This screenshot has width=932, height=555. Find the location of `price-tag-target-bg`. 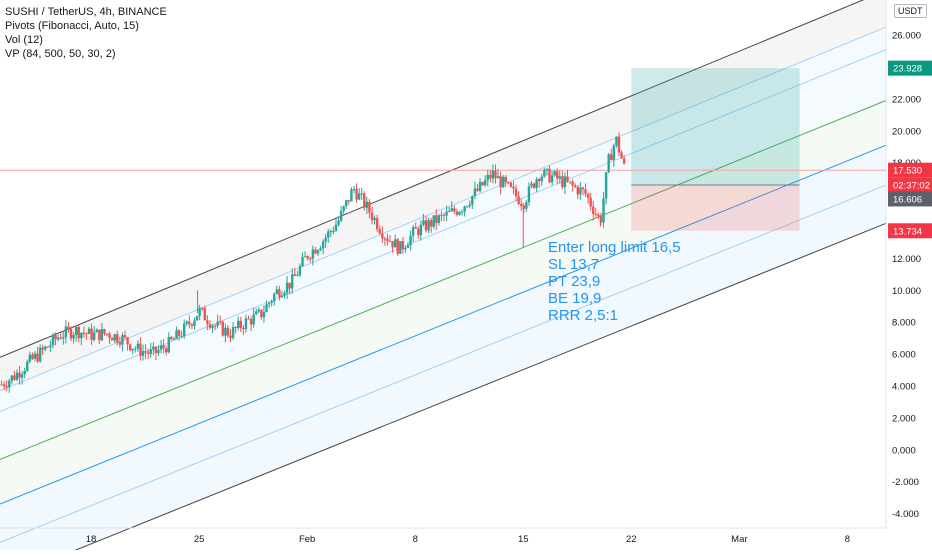

price-tag-target-bg is located at coordinates (910, 68).